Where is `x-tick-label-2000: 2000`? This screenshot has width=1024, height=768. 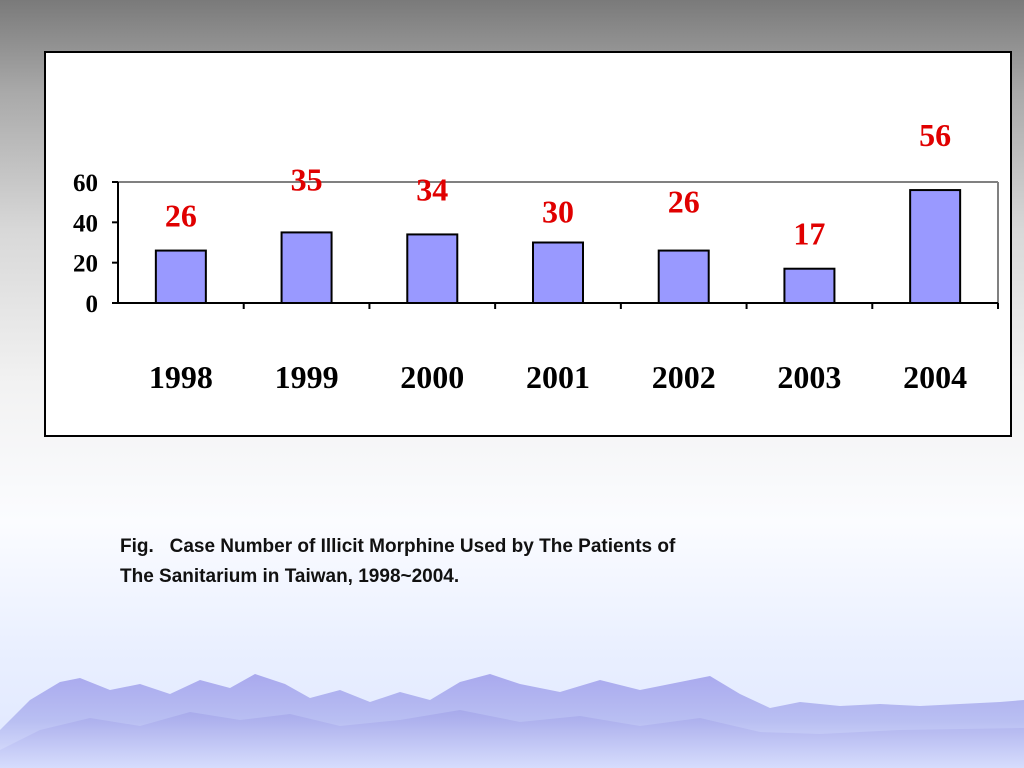
x-tick-label-2000: 2000 is located at coordinates (432, 377).